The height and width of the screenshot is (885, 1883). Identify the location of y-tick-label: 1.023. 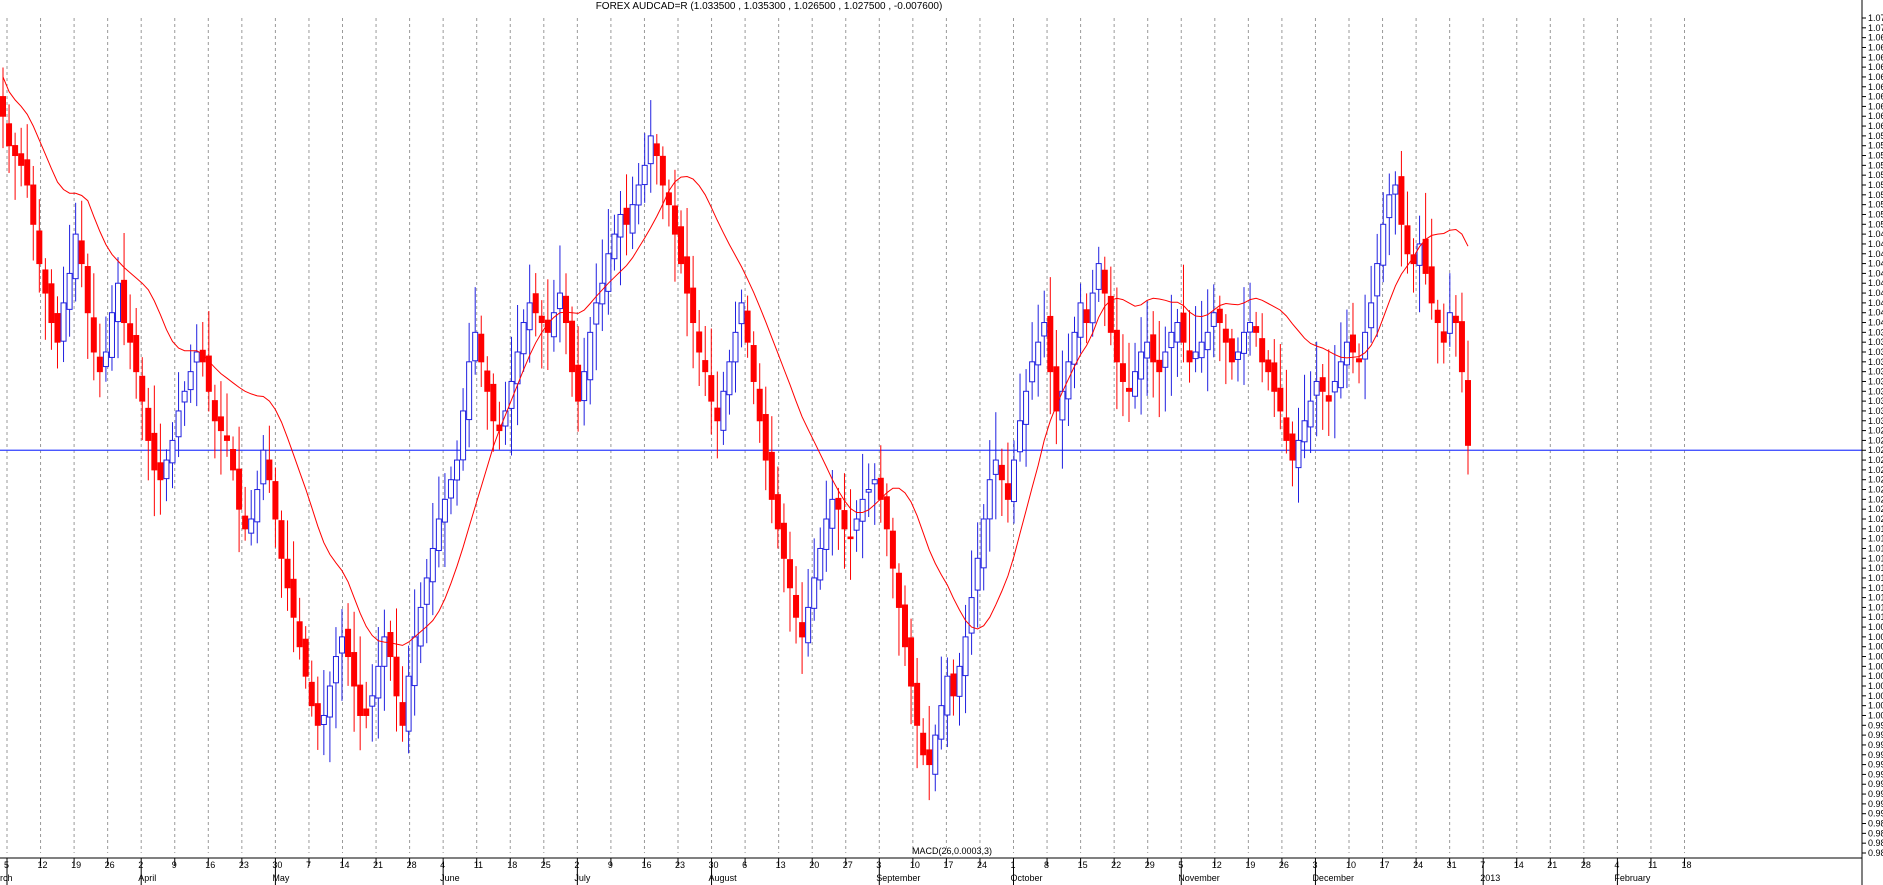
(1875, 490).